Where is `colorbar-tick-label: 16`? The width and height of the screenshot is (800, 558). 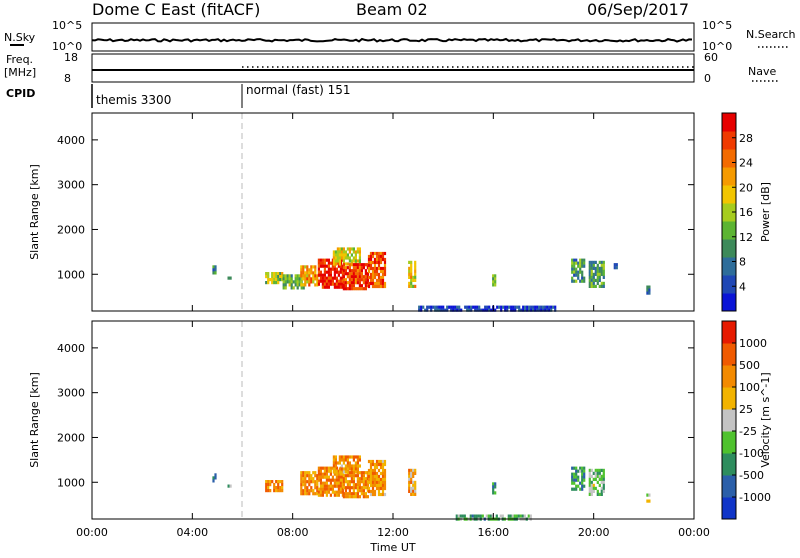 colorbar-tick-label: 16 is located at coordinates (746, 212).